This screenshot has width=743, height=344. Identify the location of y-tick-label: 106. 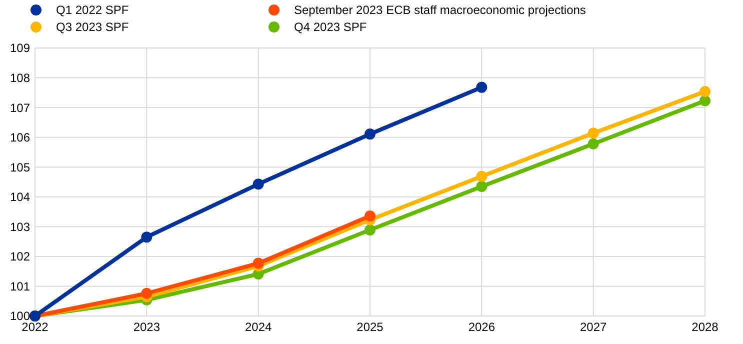
(20, 137).